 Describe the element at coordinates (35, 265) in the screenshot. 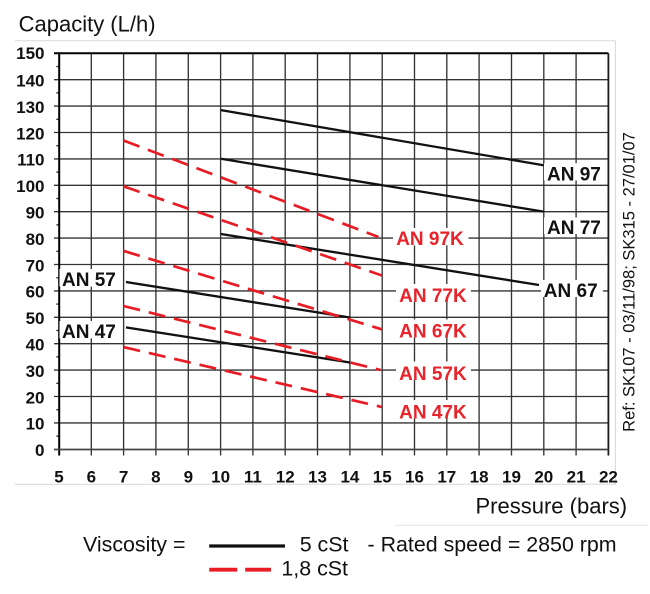

I see `svg-text: 70` at that location.